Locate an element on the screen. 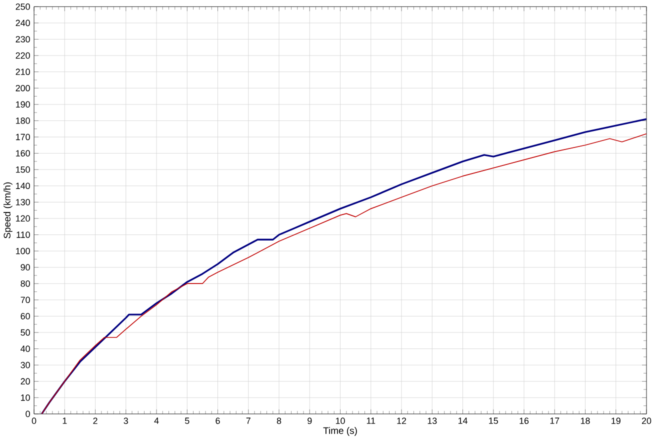 The height and width of the screenshot is (439, 655). y-axis-title: Speed (km/h) is located at coordinates (8, 210).